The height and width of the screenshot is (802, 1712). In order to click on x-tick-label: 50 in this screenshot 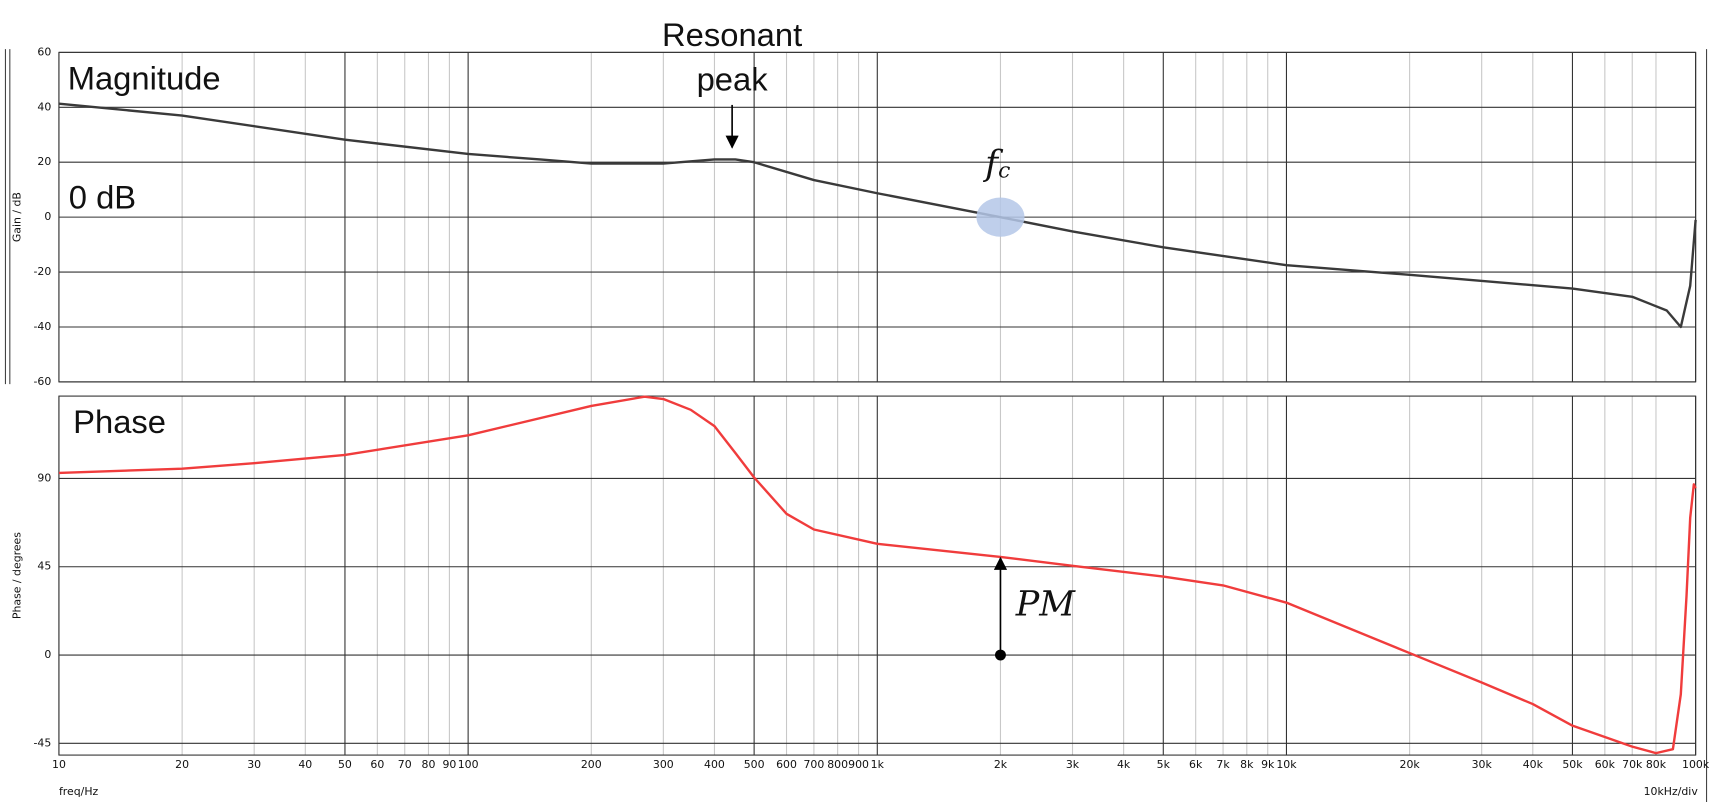, I will do `click(345, 764)`.